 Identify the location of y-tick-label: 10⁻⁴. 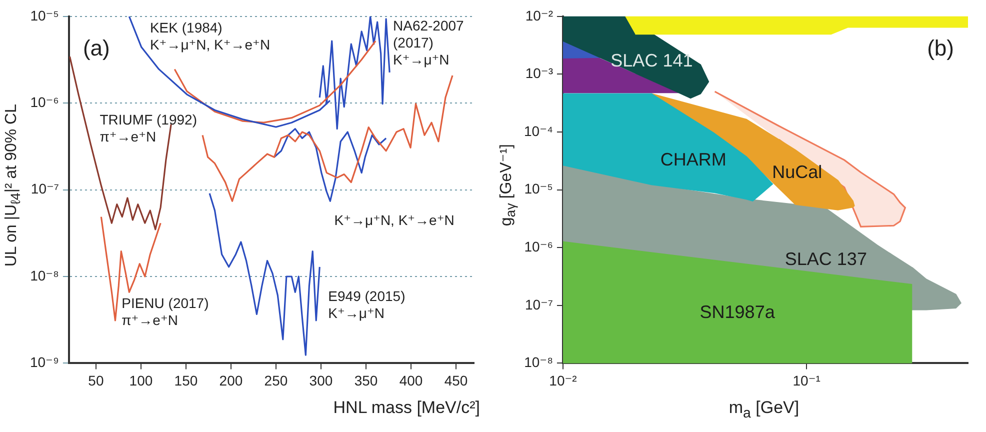
(538, 130).